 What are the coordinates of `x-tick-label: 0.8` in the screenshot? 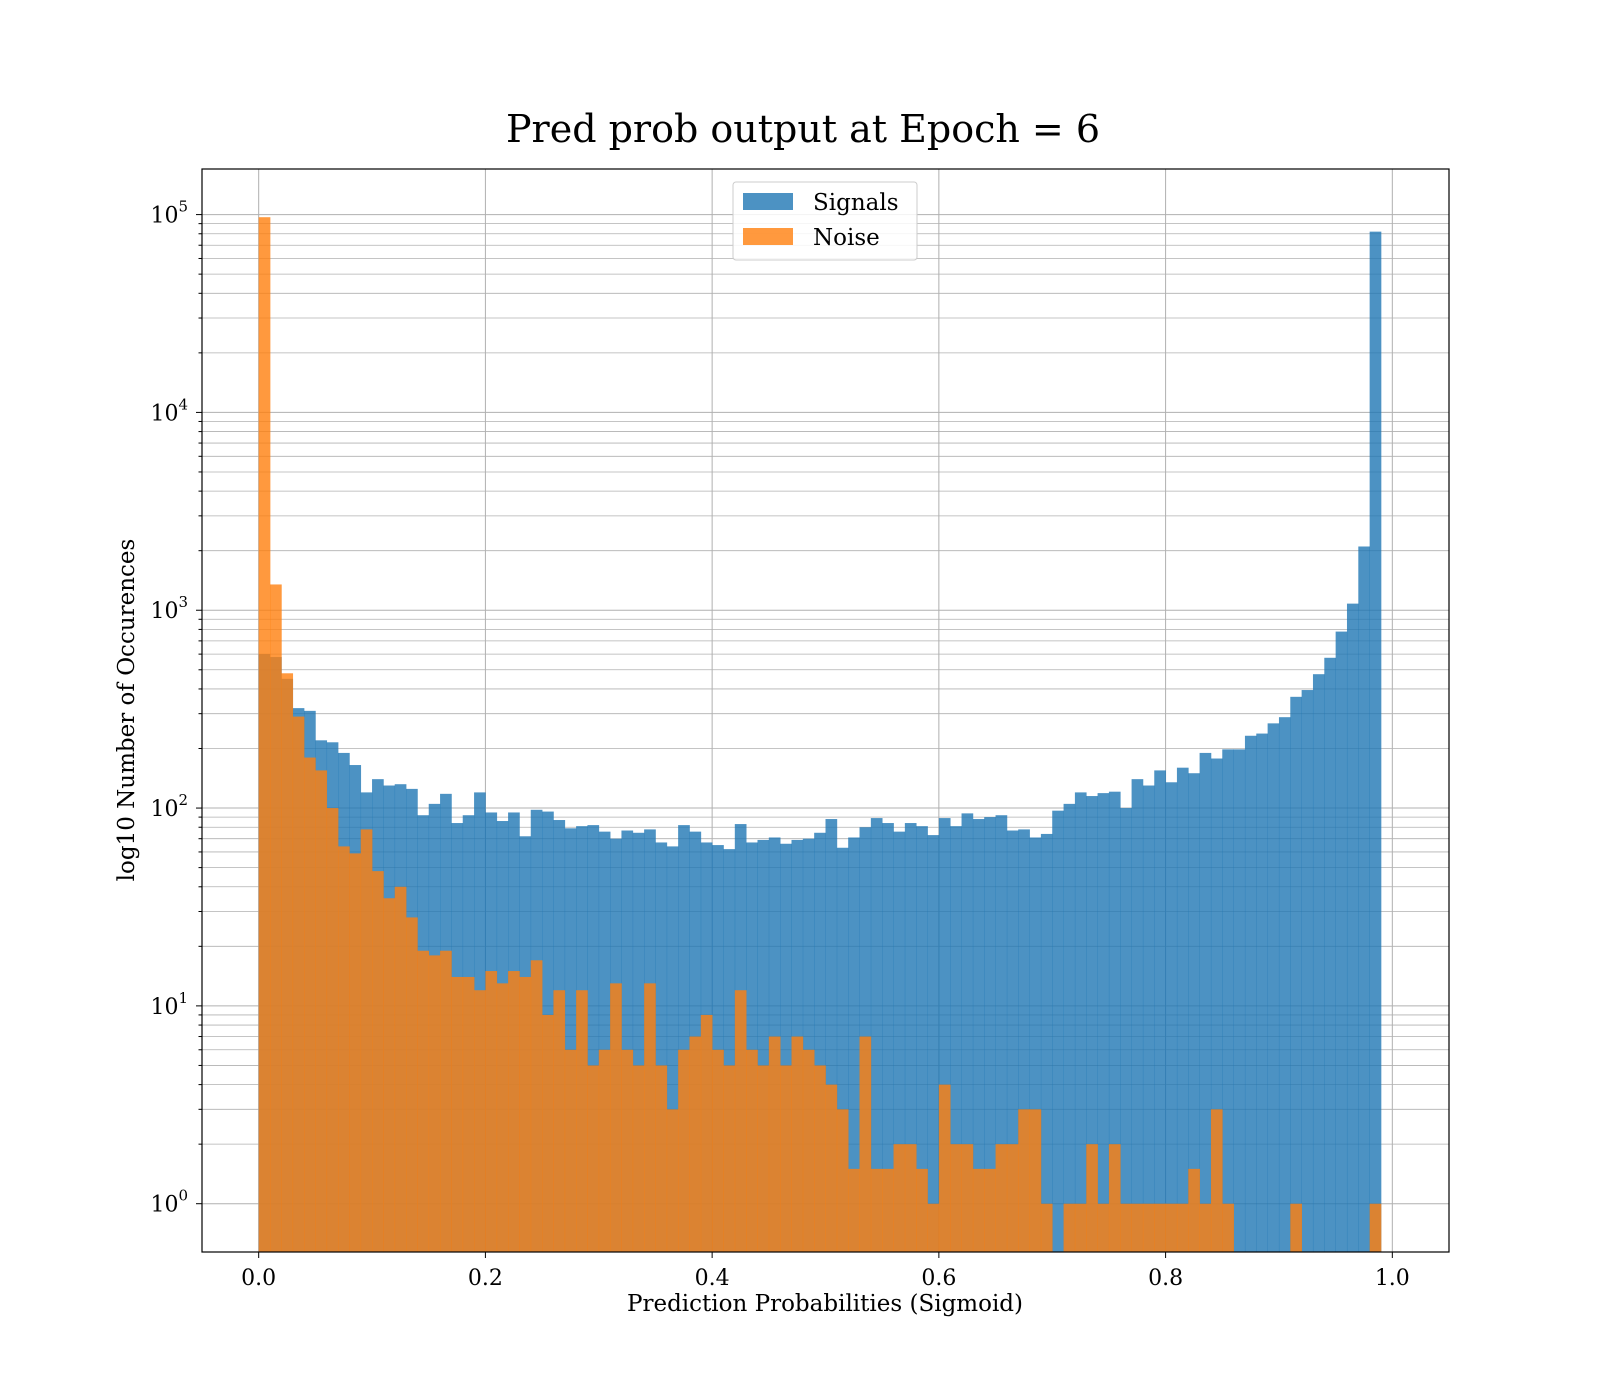 It's located at (1165, 1278).